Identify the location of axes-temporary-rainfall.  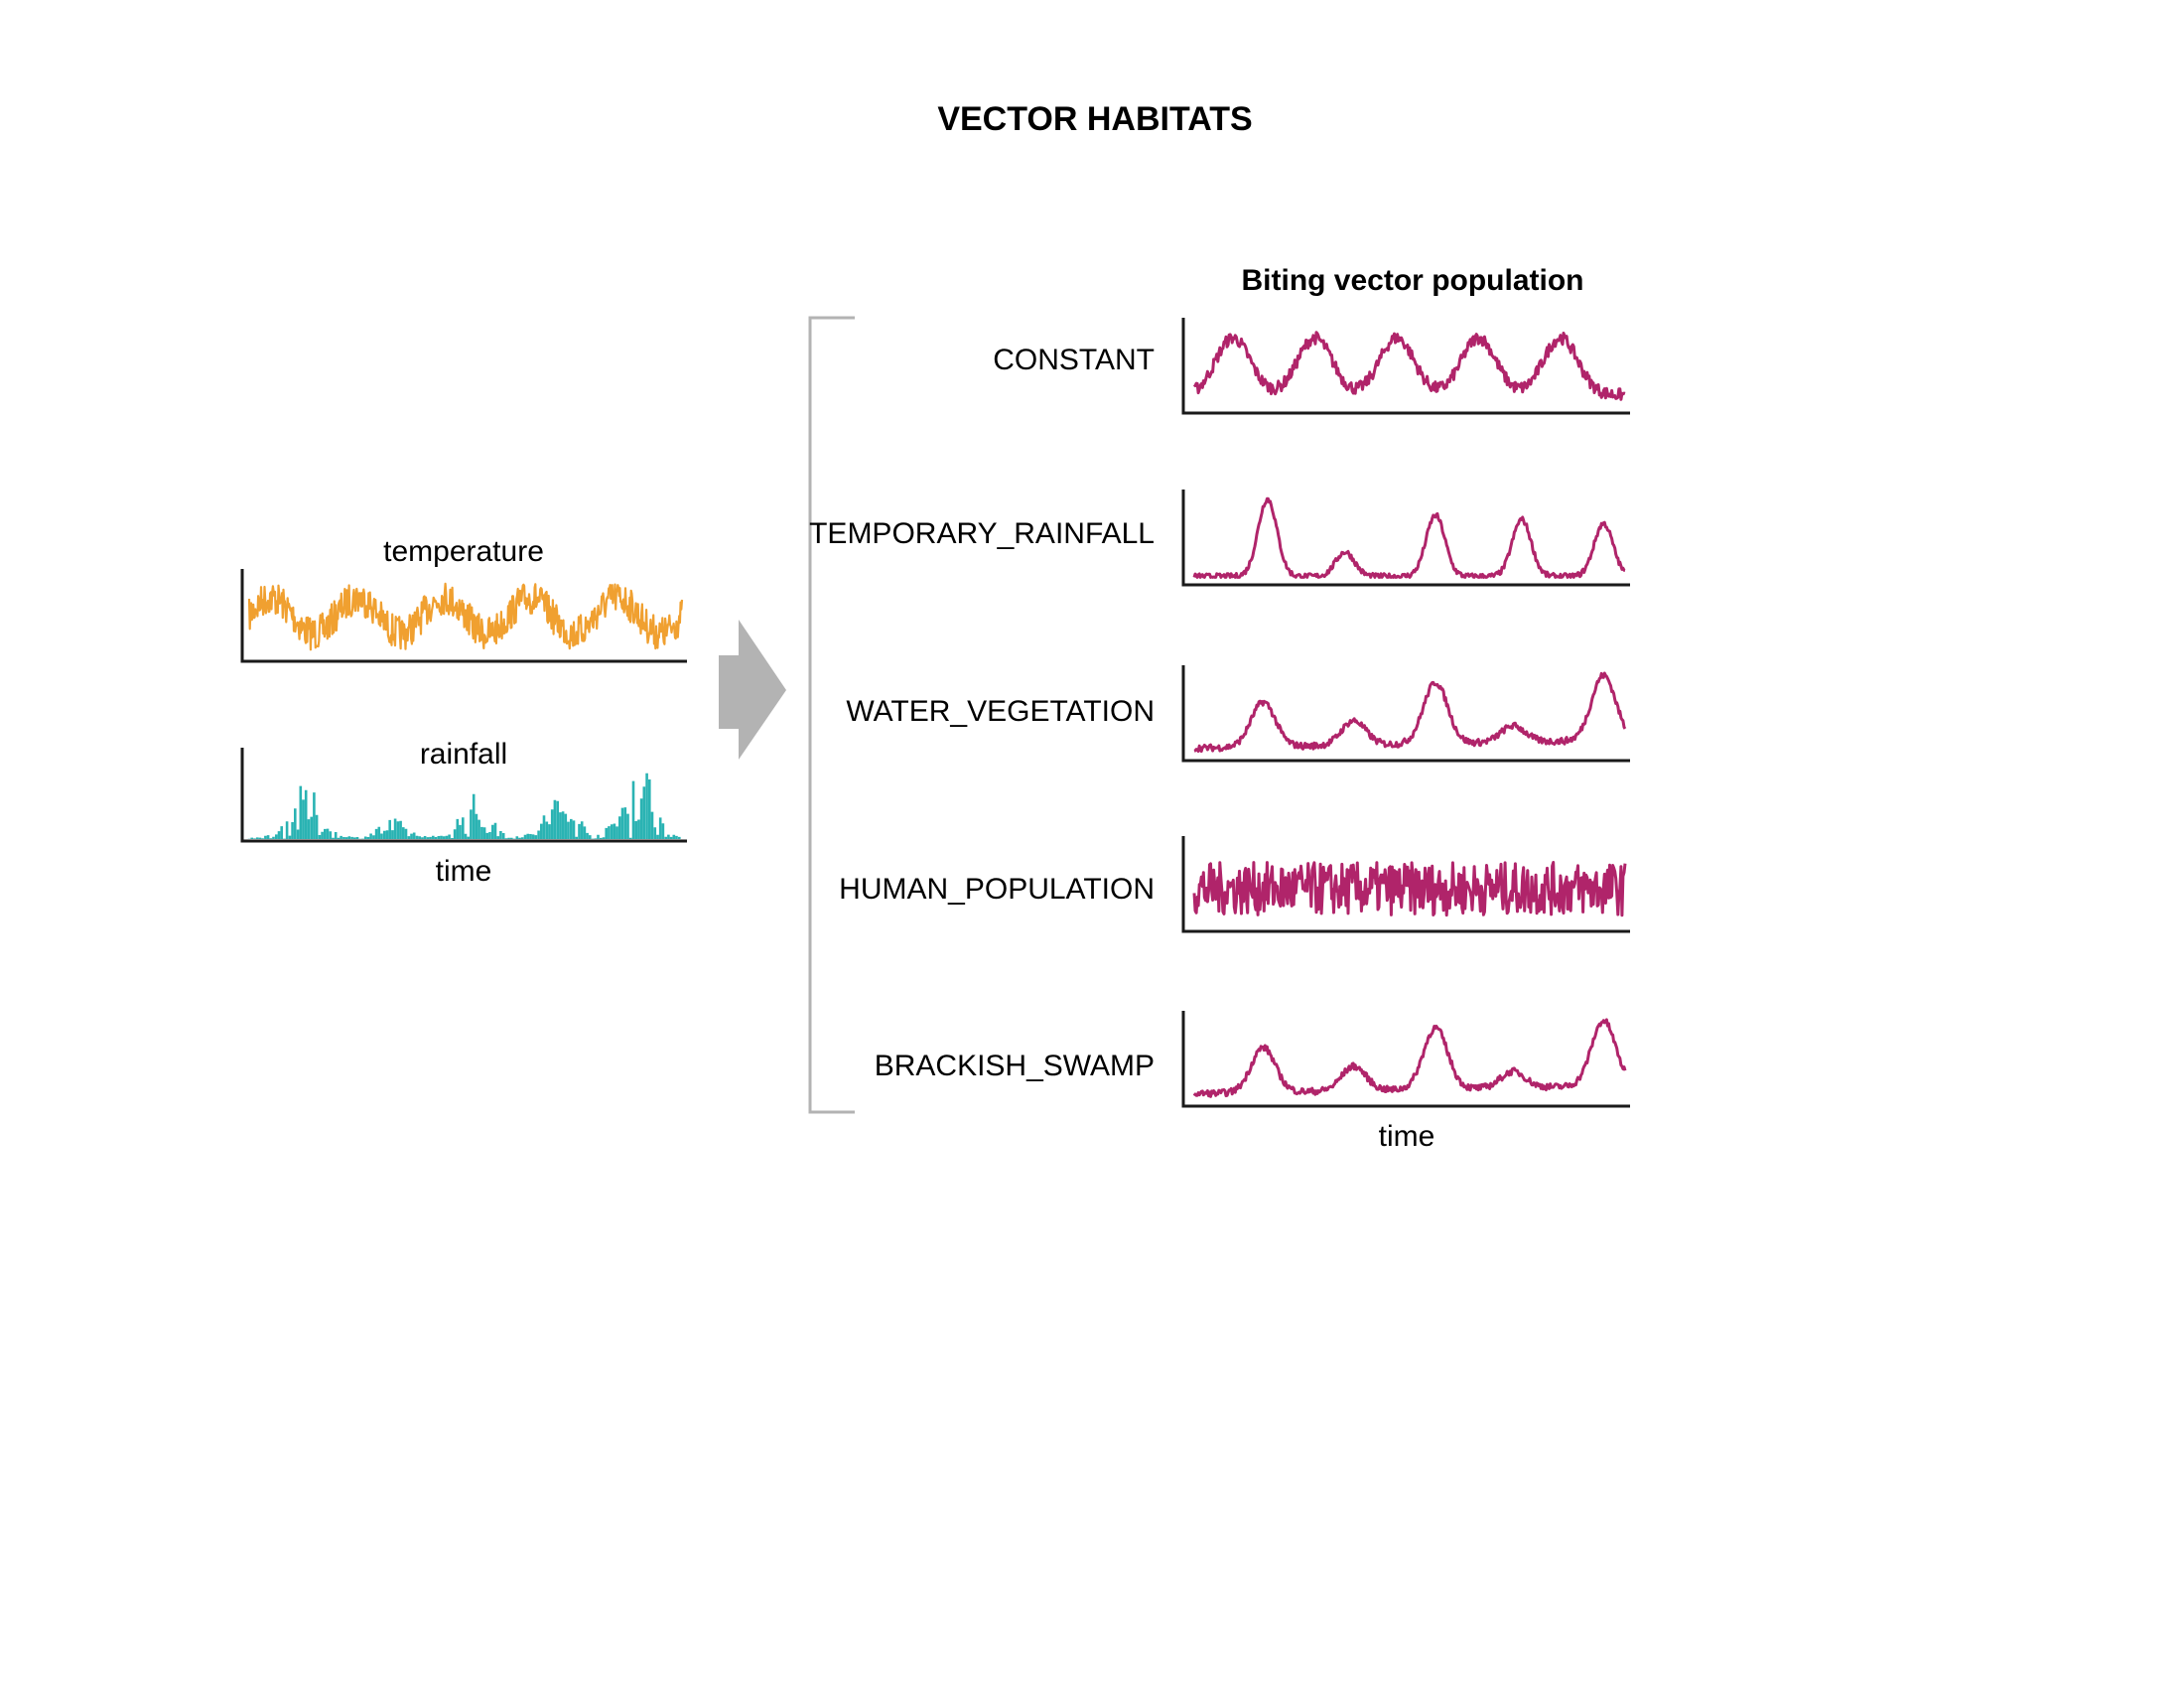
(1405, 538).